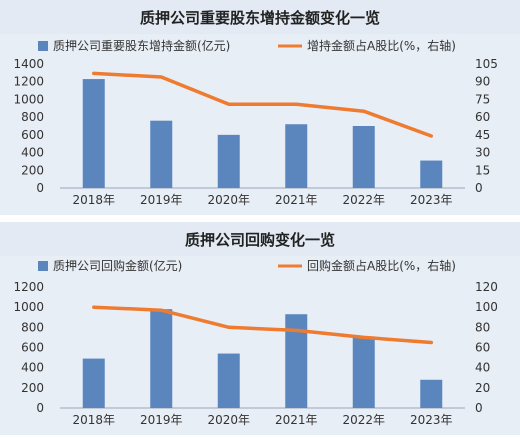 This screenshot has height=439, width=520. I want to click on chart-title: 质押公司重要股东增持金额变化一览, so click(260, 18).